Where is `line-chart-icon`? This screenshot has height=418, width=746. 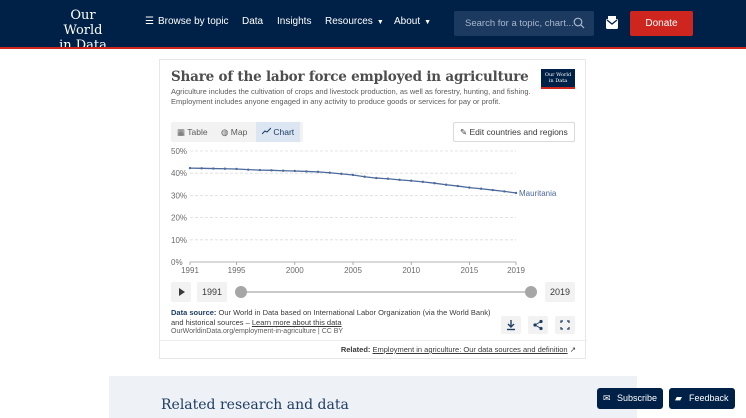
line-chart-icon is located at coordinates (266, 131).